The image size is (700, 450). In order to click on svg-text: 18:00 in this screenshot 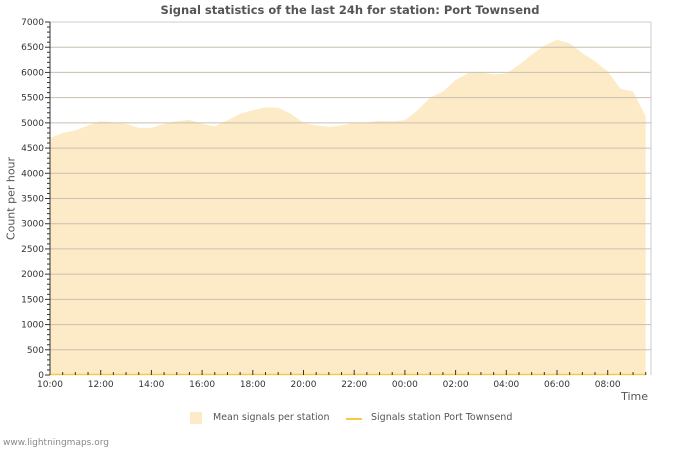, I will do `click(253, 385)`.